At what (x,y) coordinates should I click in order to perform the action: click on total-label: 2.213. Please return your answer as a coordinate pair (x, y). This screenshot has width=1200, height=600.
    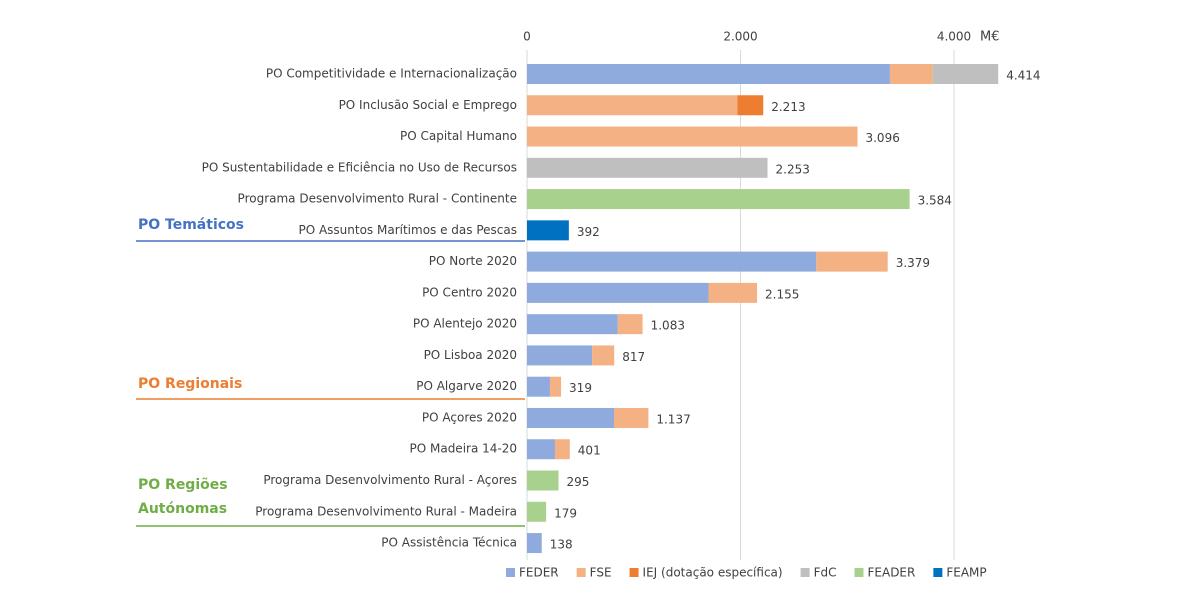
    Looking at the image, I should click on (788, 107).